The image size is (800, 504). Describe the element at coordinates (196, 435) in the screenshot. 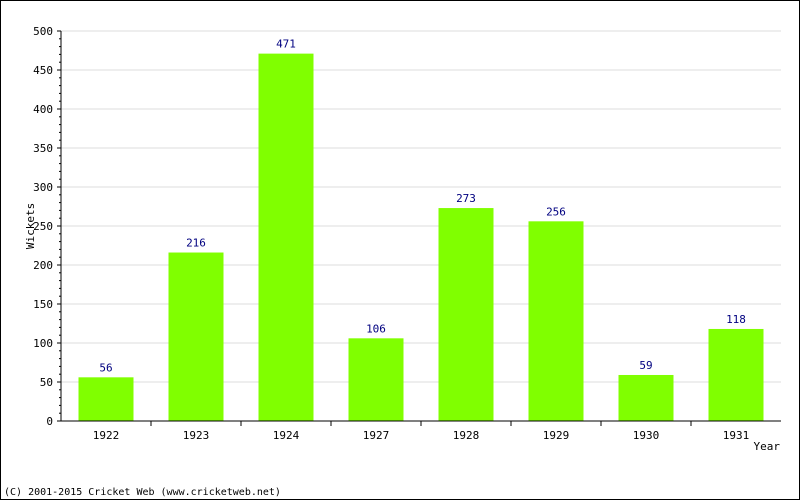

I see `x-tick-label: 1923` at that location.